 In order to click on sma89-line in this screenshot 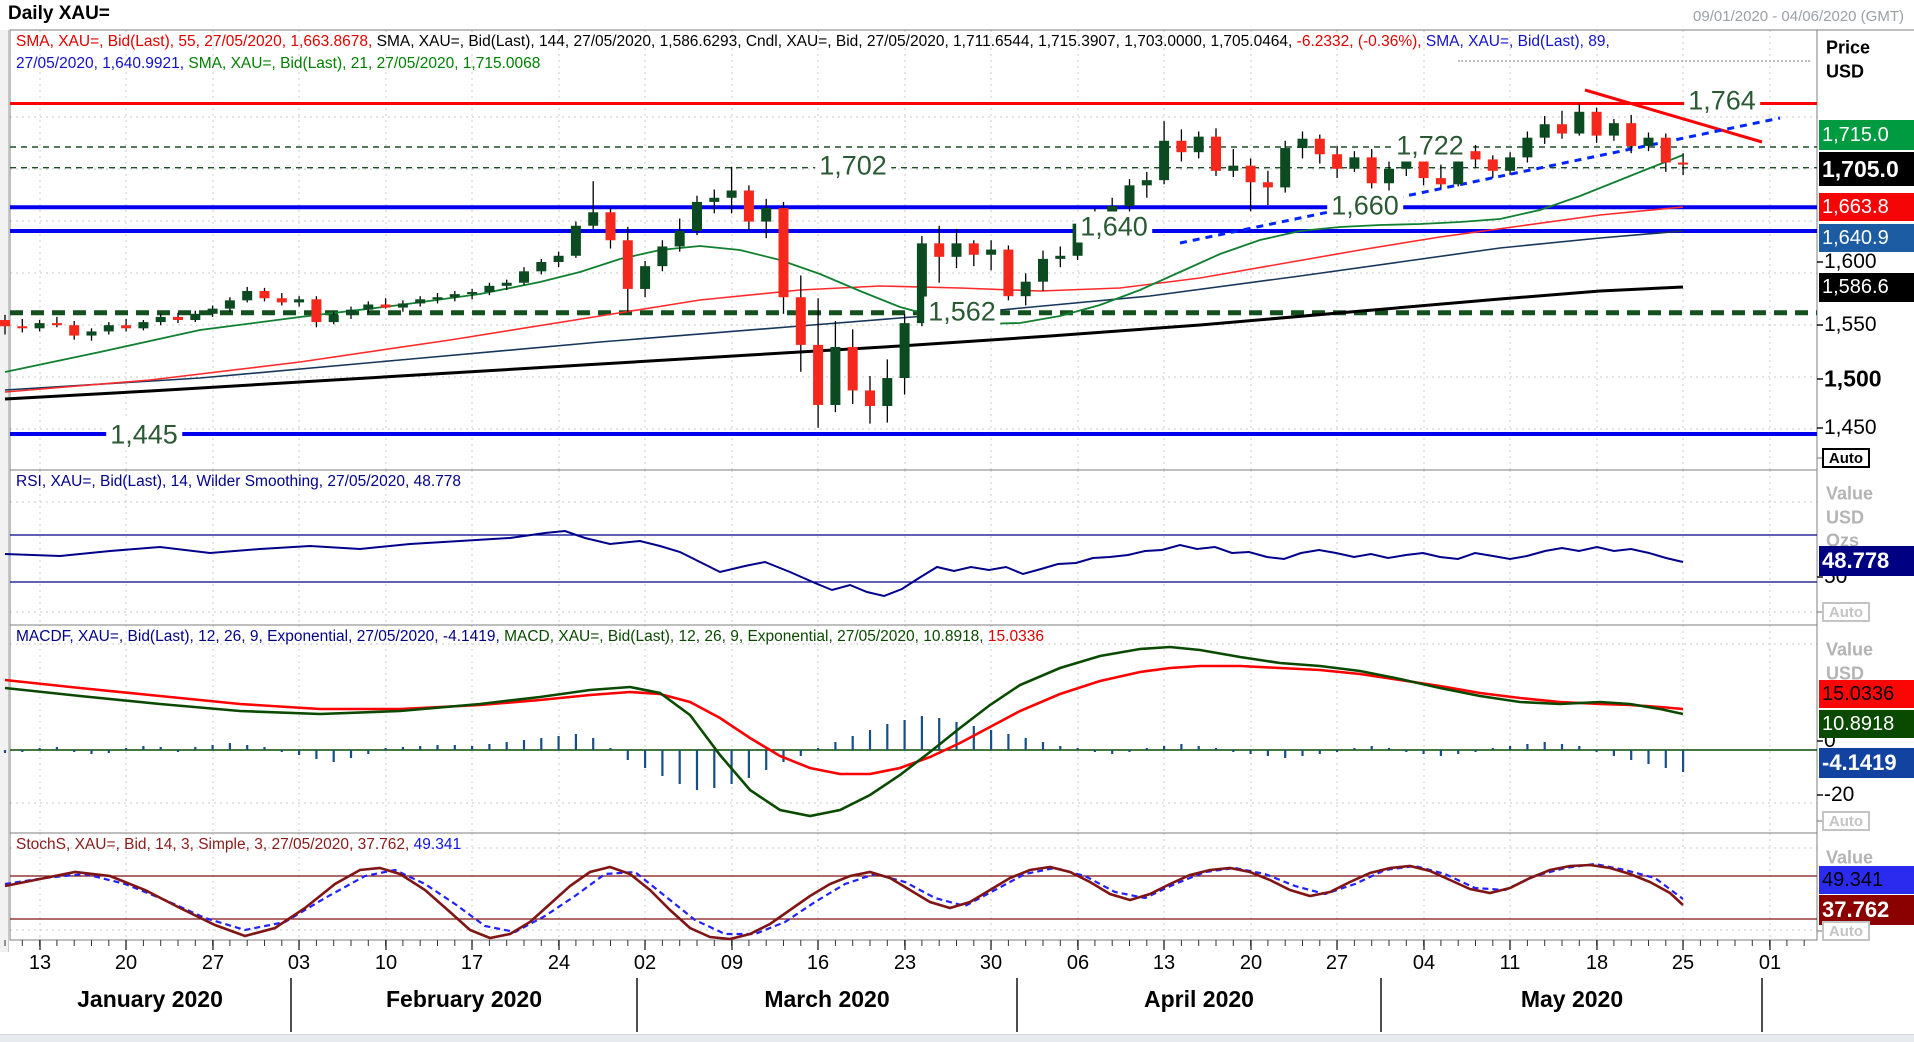, I will do `click(844, 310)`.